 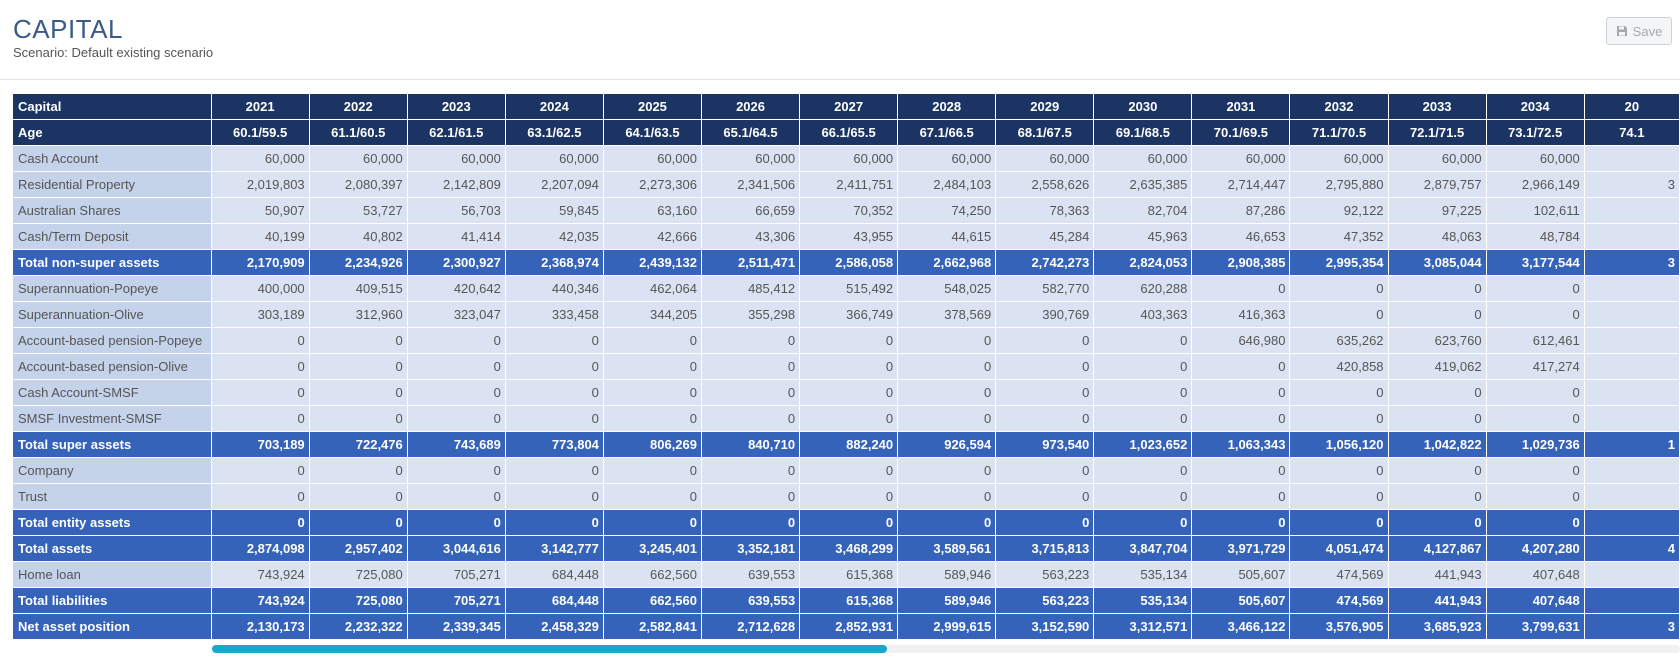 I want to click on scrollbar-thumb, so click(x=549, y=649).